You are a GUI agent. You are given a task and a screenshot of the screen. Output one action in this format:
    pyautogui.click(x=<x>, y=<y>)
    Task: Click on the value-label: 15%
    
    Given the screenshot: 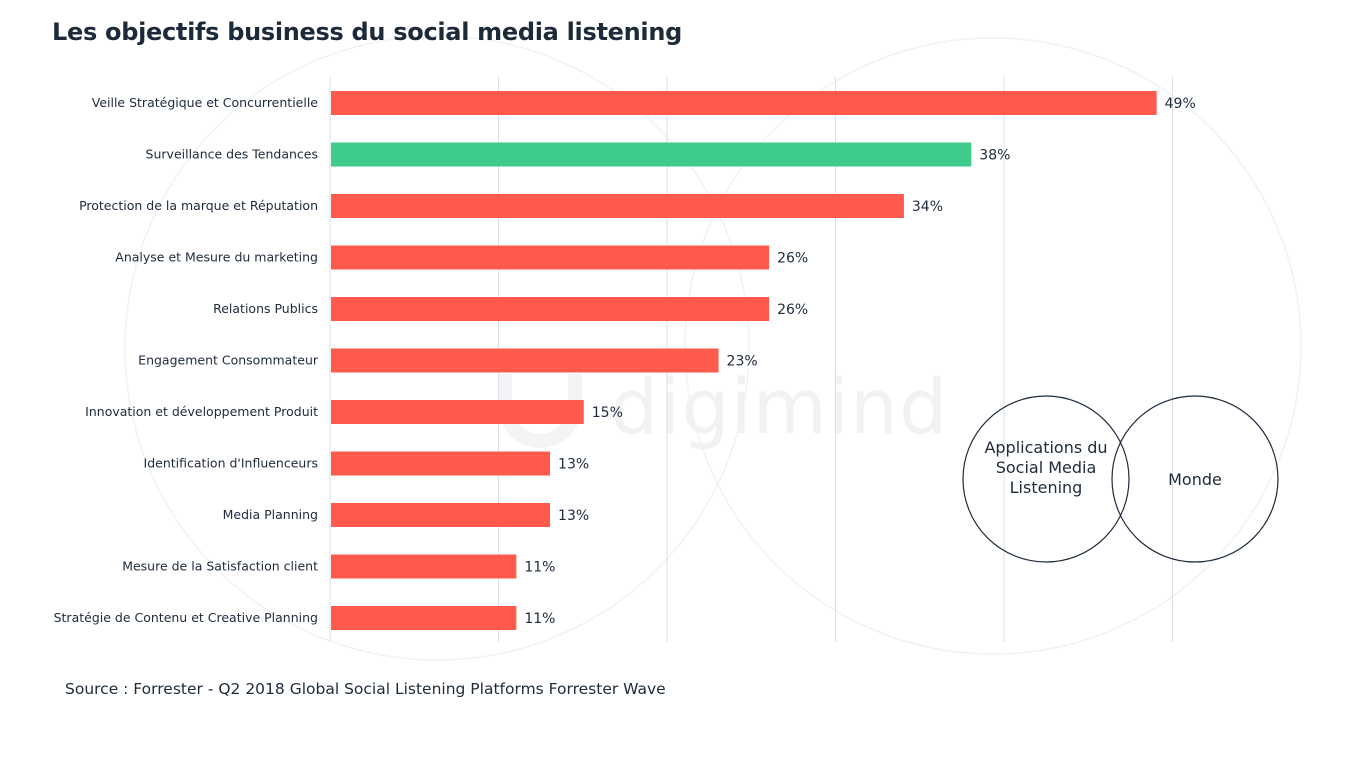 What is the action you would take?
    pyautogui.click(x=607, y=413)
    